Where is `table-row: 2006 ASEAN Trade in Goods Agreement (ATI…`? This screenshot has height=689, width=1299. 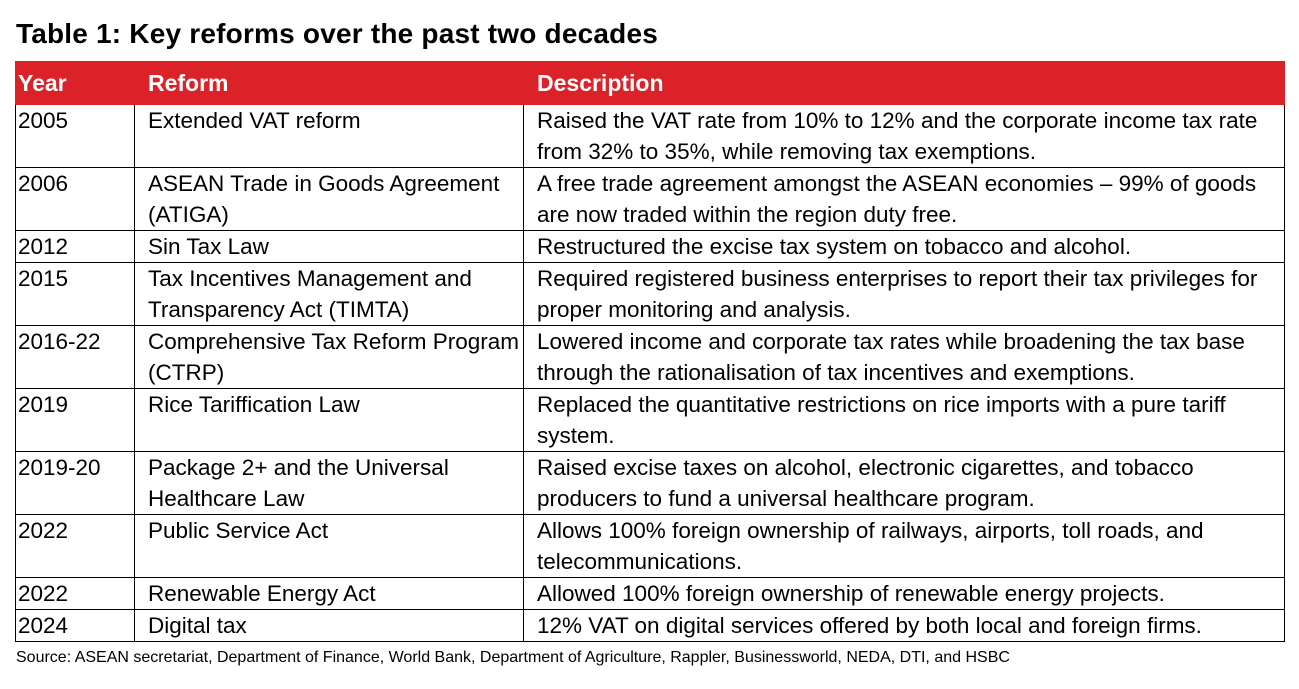
table-row: 2006 ASEAN Trade in Goods Agreement (ATI… is located at coordinates (650, 199).